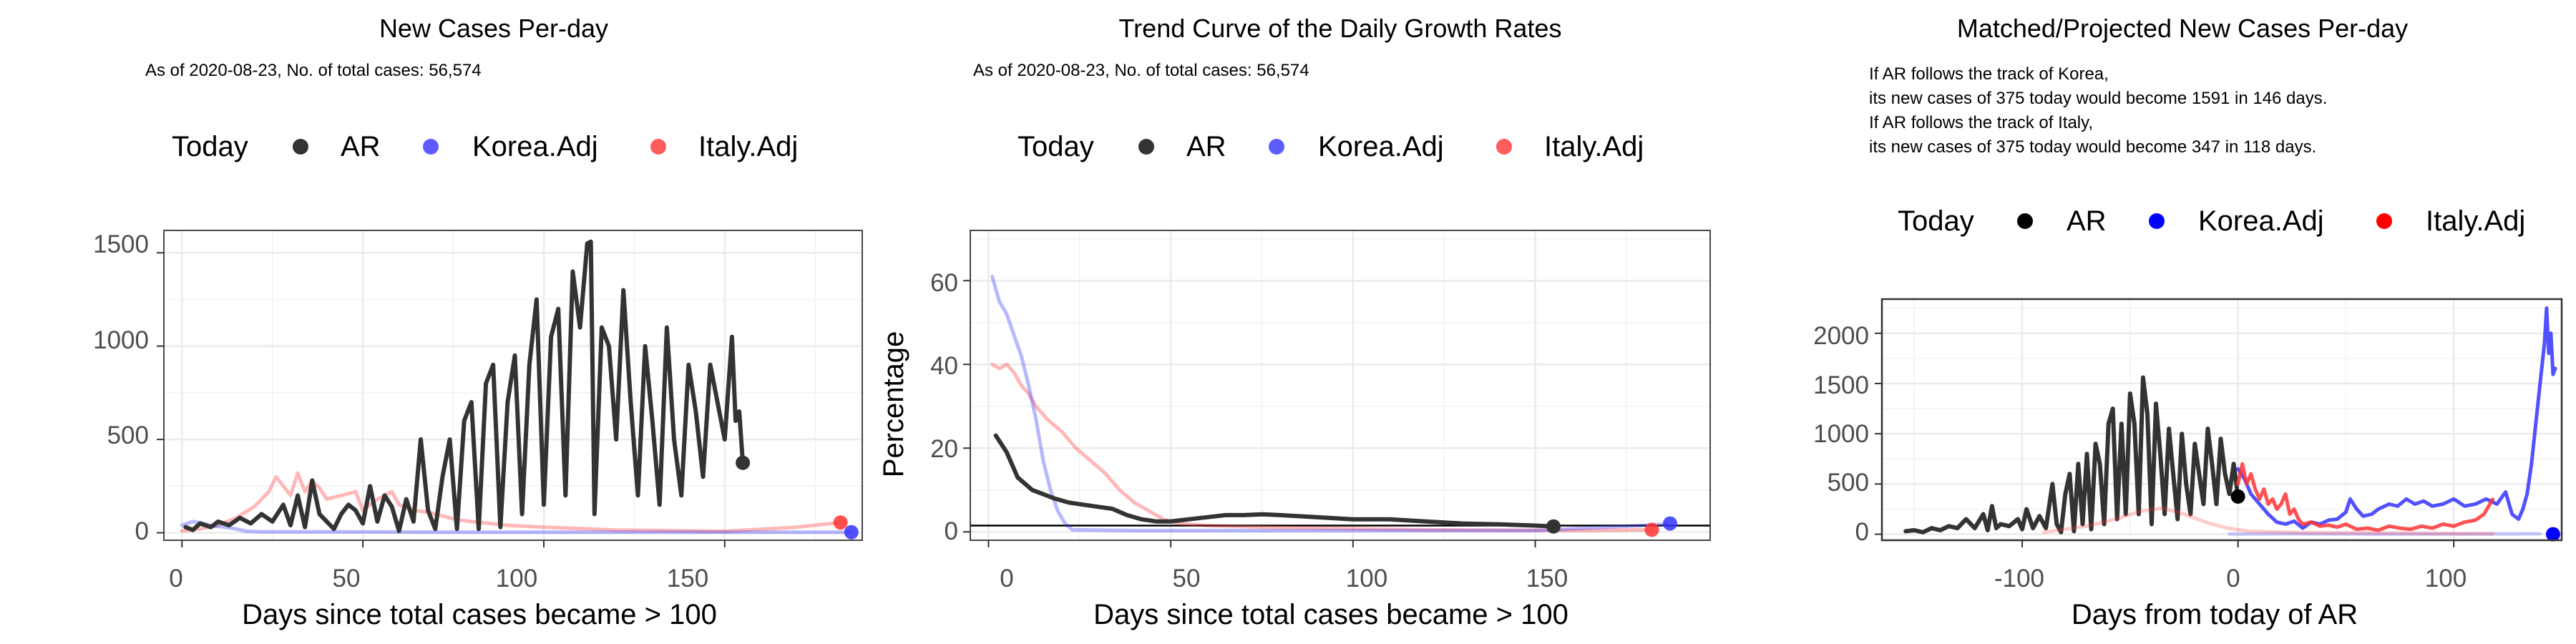 Image resolution: width=2576 pixels, height=644 pixels. What do you see at coordinates (1841, 385) in the screenshot?
I see `panel3-y-tick: 1500` at bounding box center [1841, 385].